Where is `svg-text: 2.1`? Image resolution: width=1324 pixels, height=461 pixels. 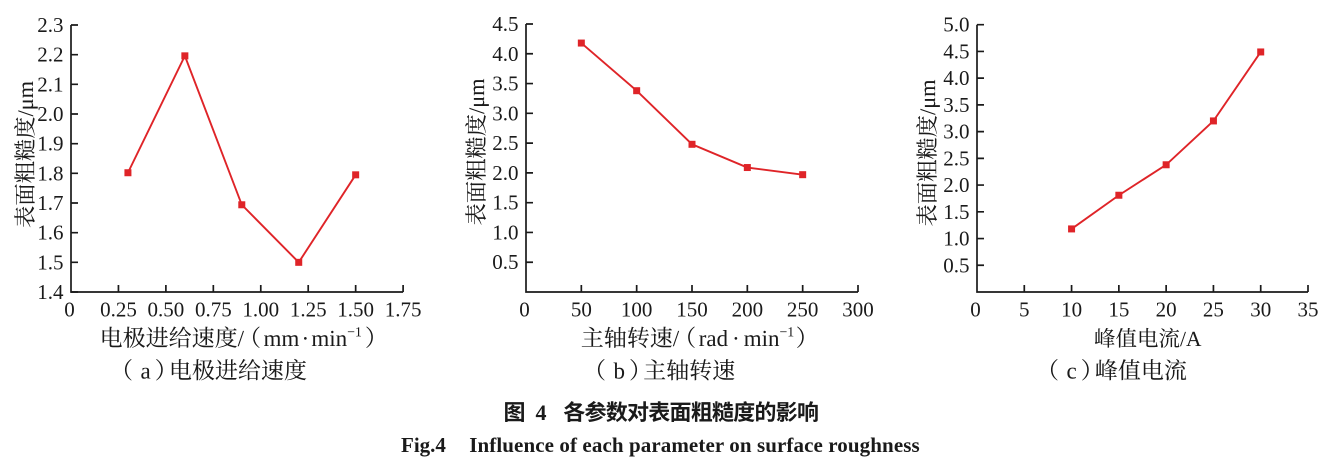 svg-text: 2.1 is located at coordinates (50, 84).